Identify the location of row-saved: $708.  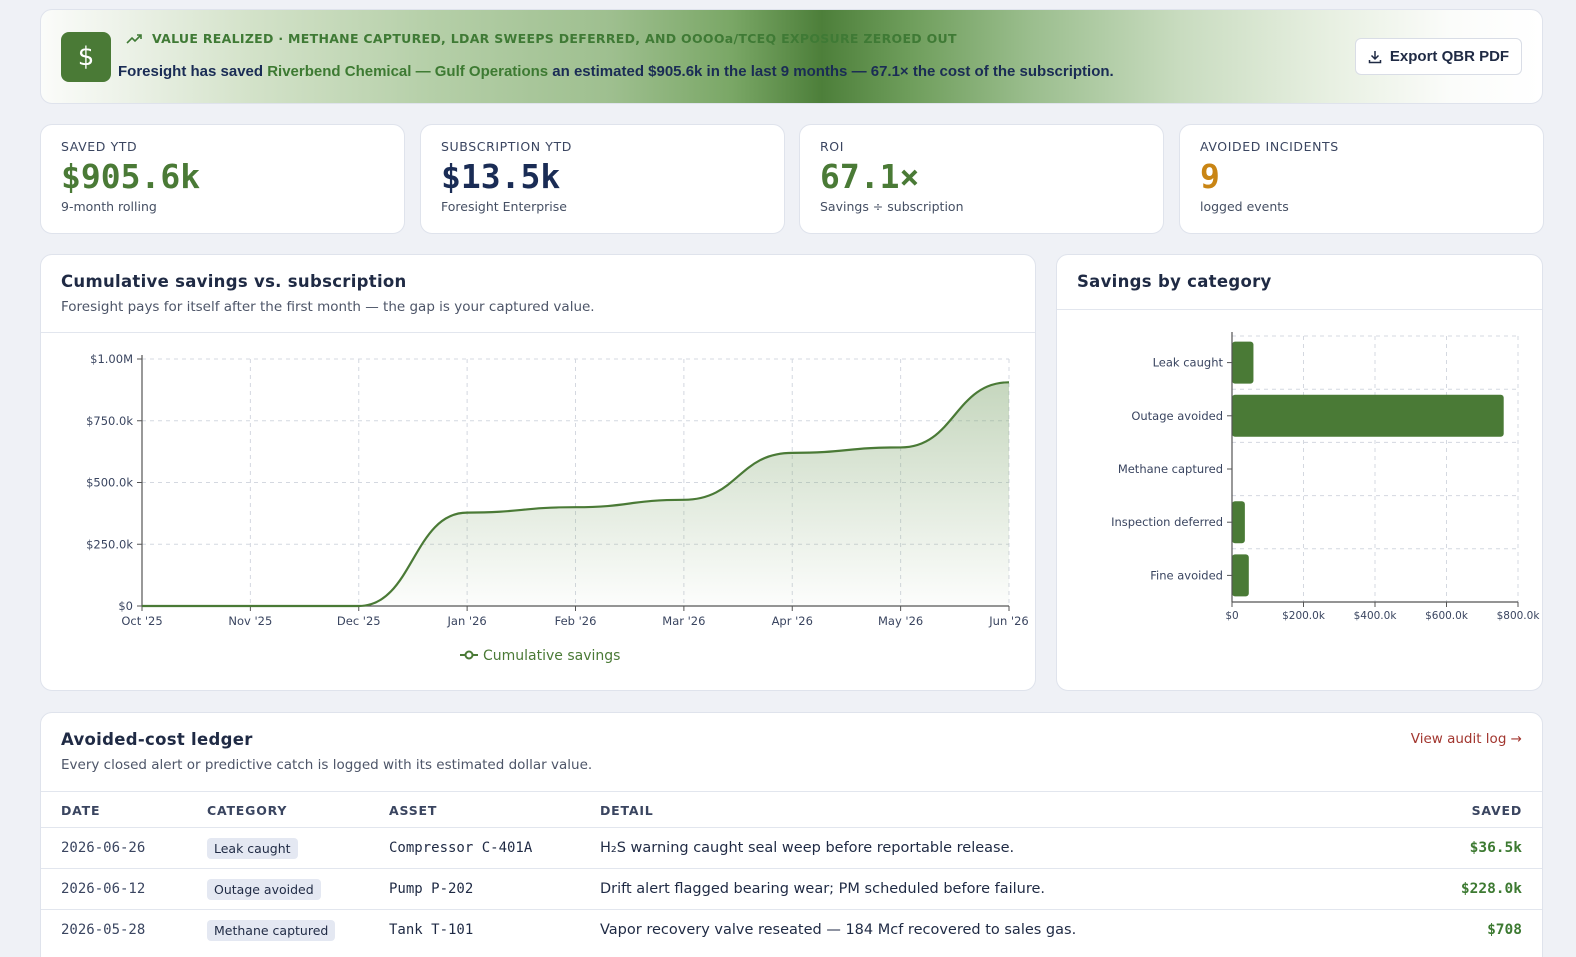
(1504, 930).